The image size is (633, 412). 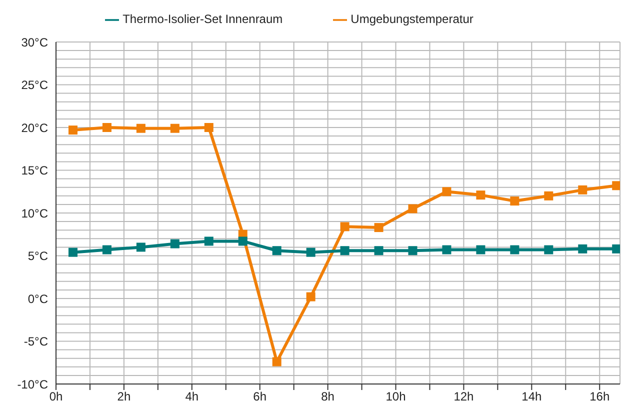 I want to click on x-tick-label: 4h, so click(x=192, y=397).